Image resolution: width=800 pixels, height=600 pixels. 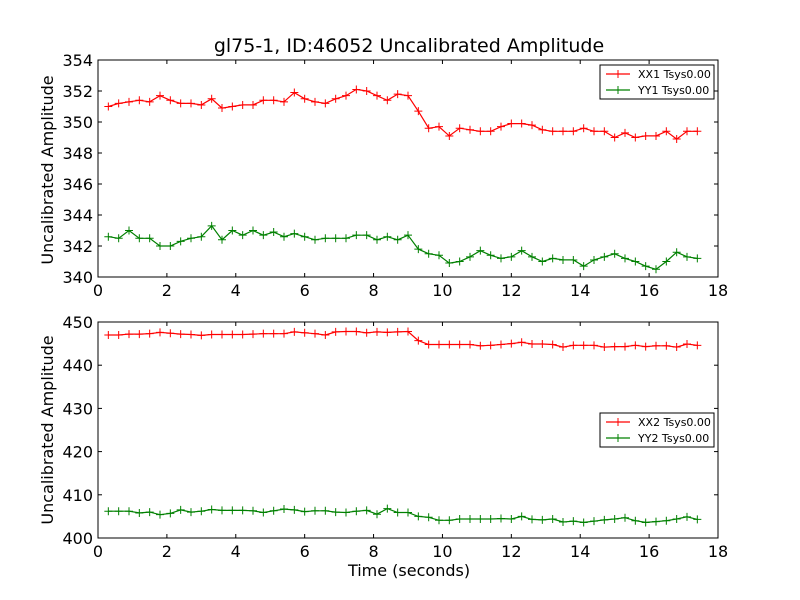 What do you see at coordinates (167, 290) in the screenshot?
I see `x-tick-label: 2` at bounding box center [167, 290].